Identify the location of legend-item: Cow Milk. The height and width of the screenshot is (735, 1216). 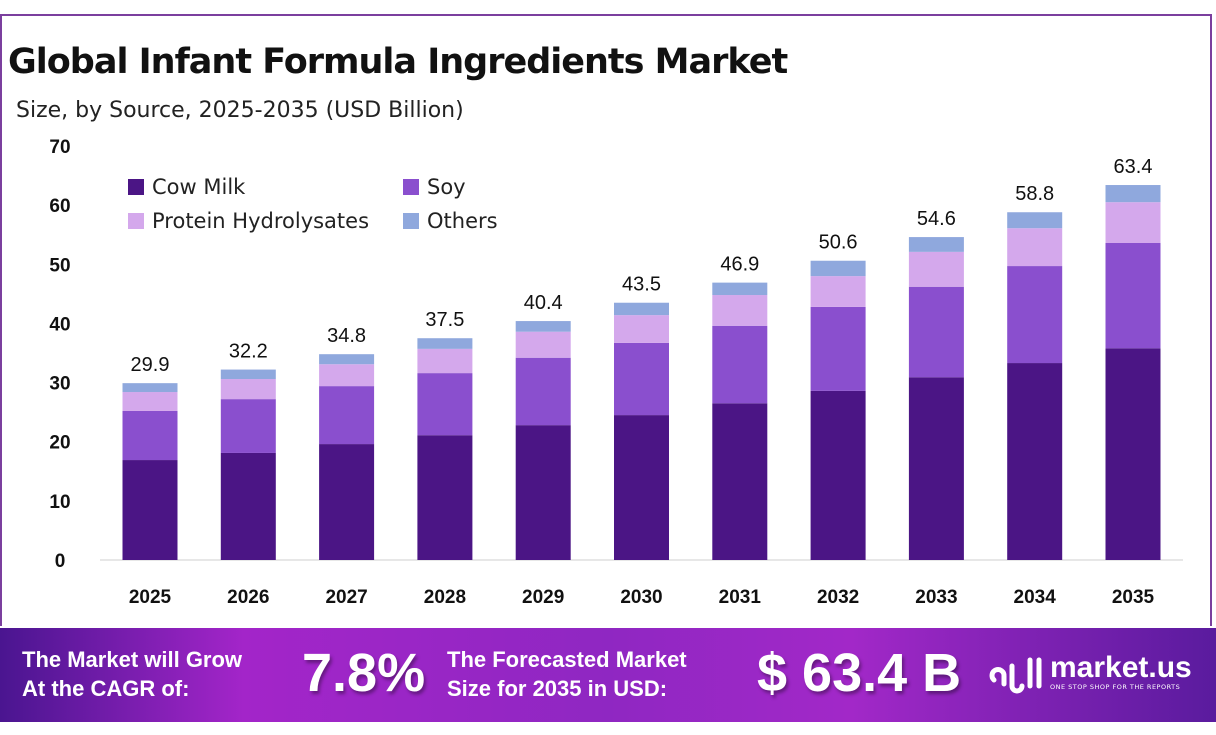
(187, 187).